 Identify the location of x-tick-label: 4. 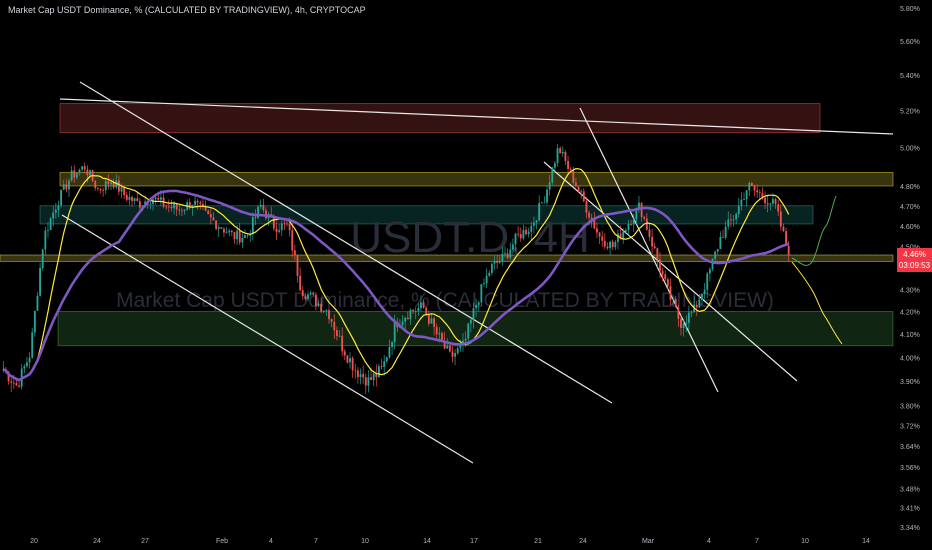
(271, 541).